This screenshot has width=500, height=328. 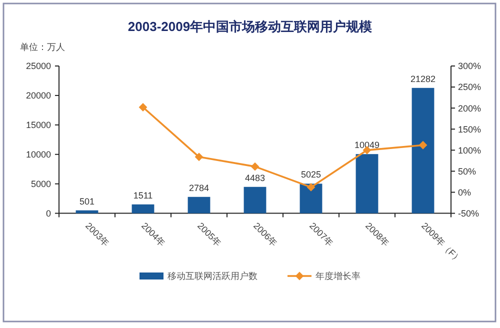 What do you see at coordinates (423, 79) in the screenshot?
I see `data-label: 21282` at bounding box center [423, 79].